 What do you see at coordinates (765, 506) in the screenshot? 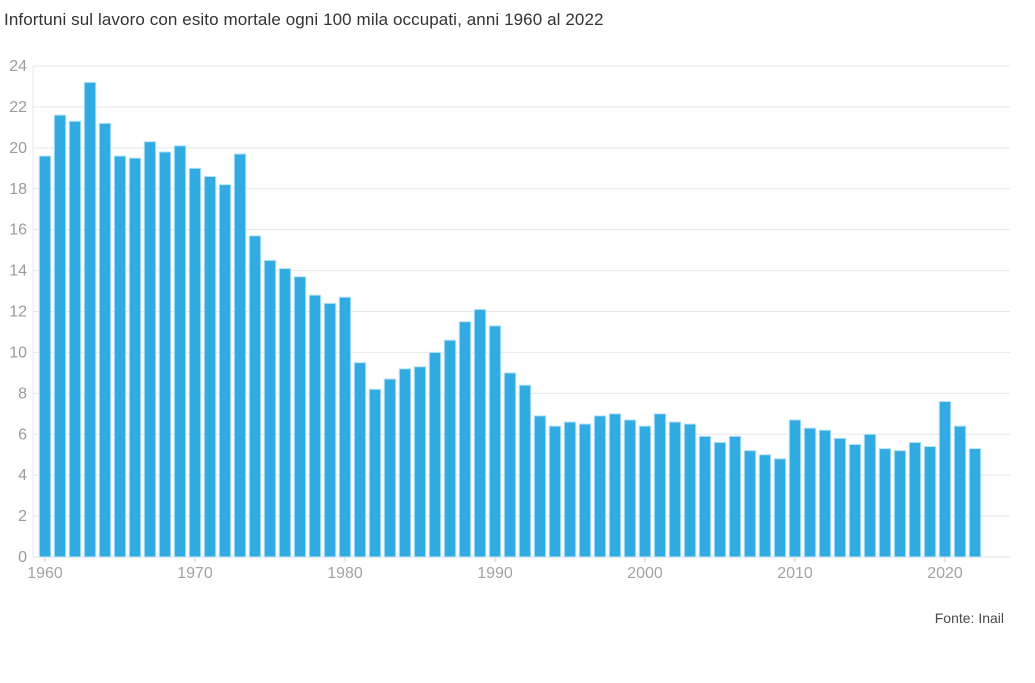
I see `bar-2008` at bounding box center [765, 506].